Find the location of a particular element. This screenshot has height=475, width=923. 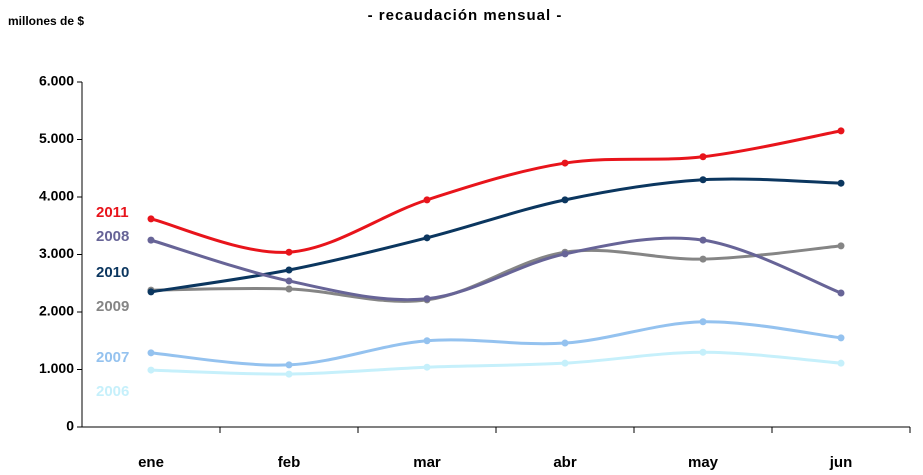

y-tick-label: 2.000 is located at coordinates (56, 311).